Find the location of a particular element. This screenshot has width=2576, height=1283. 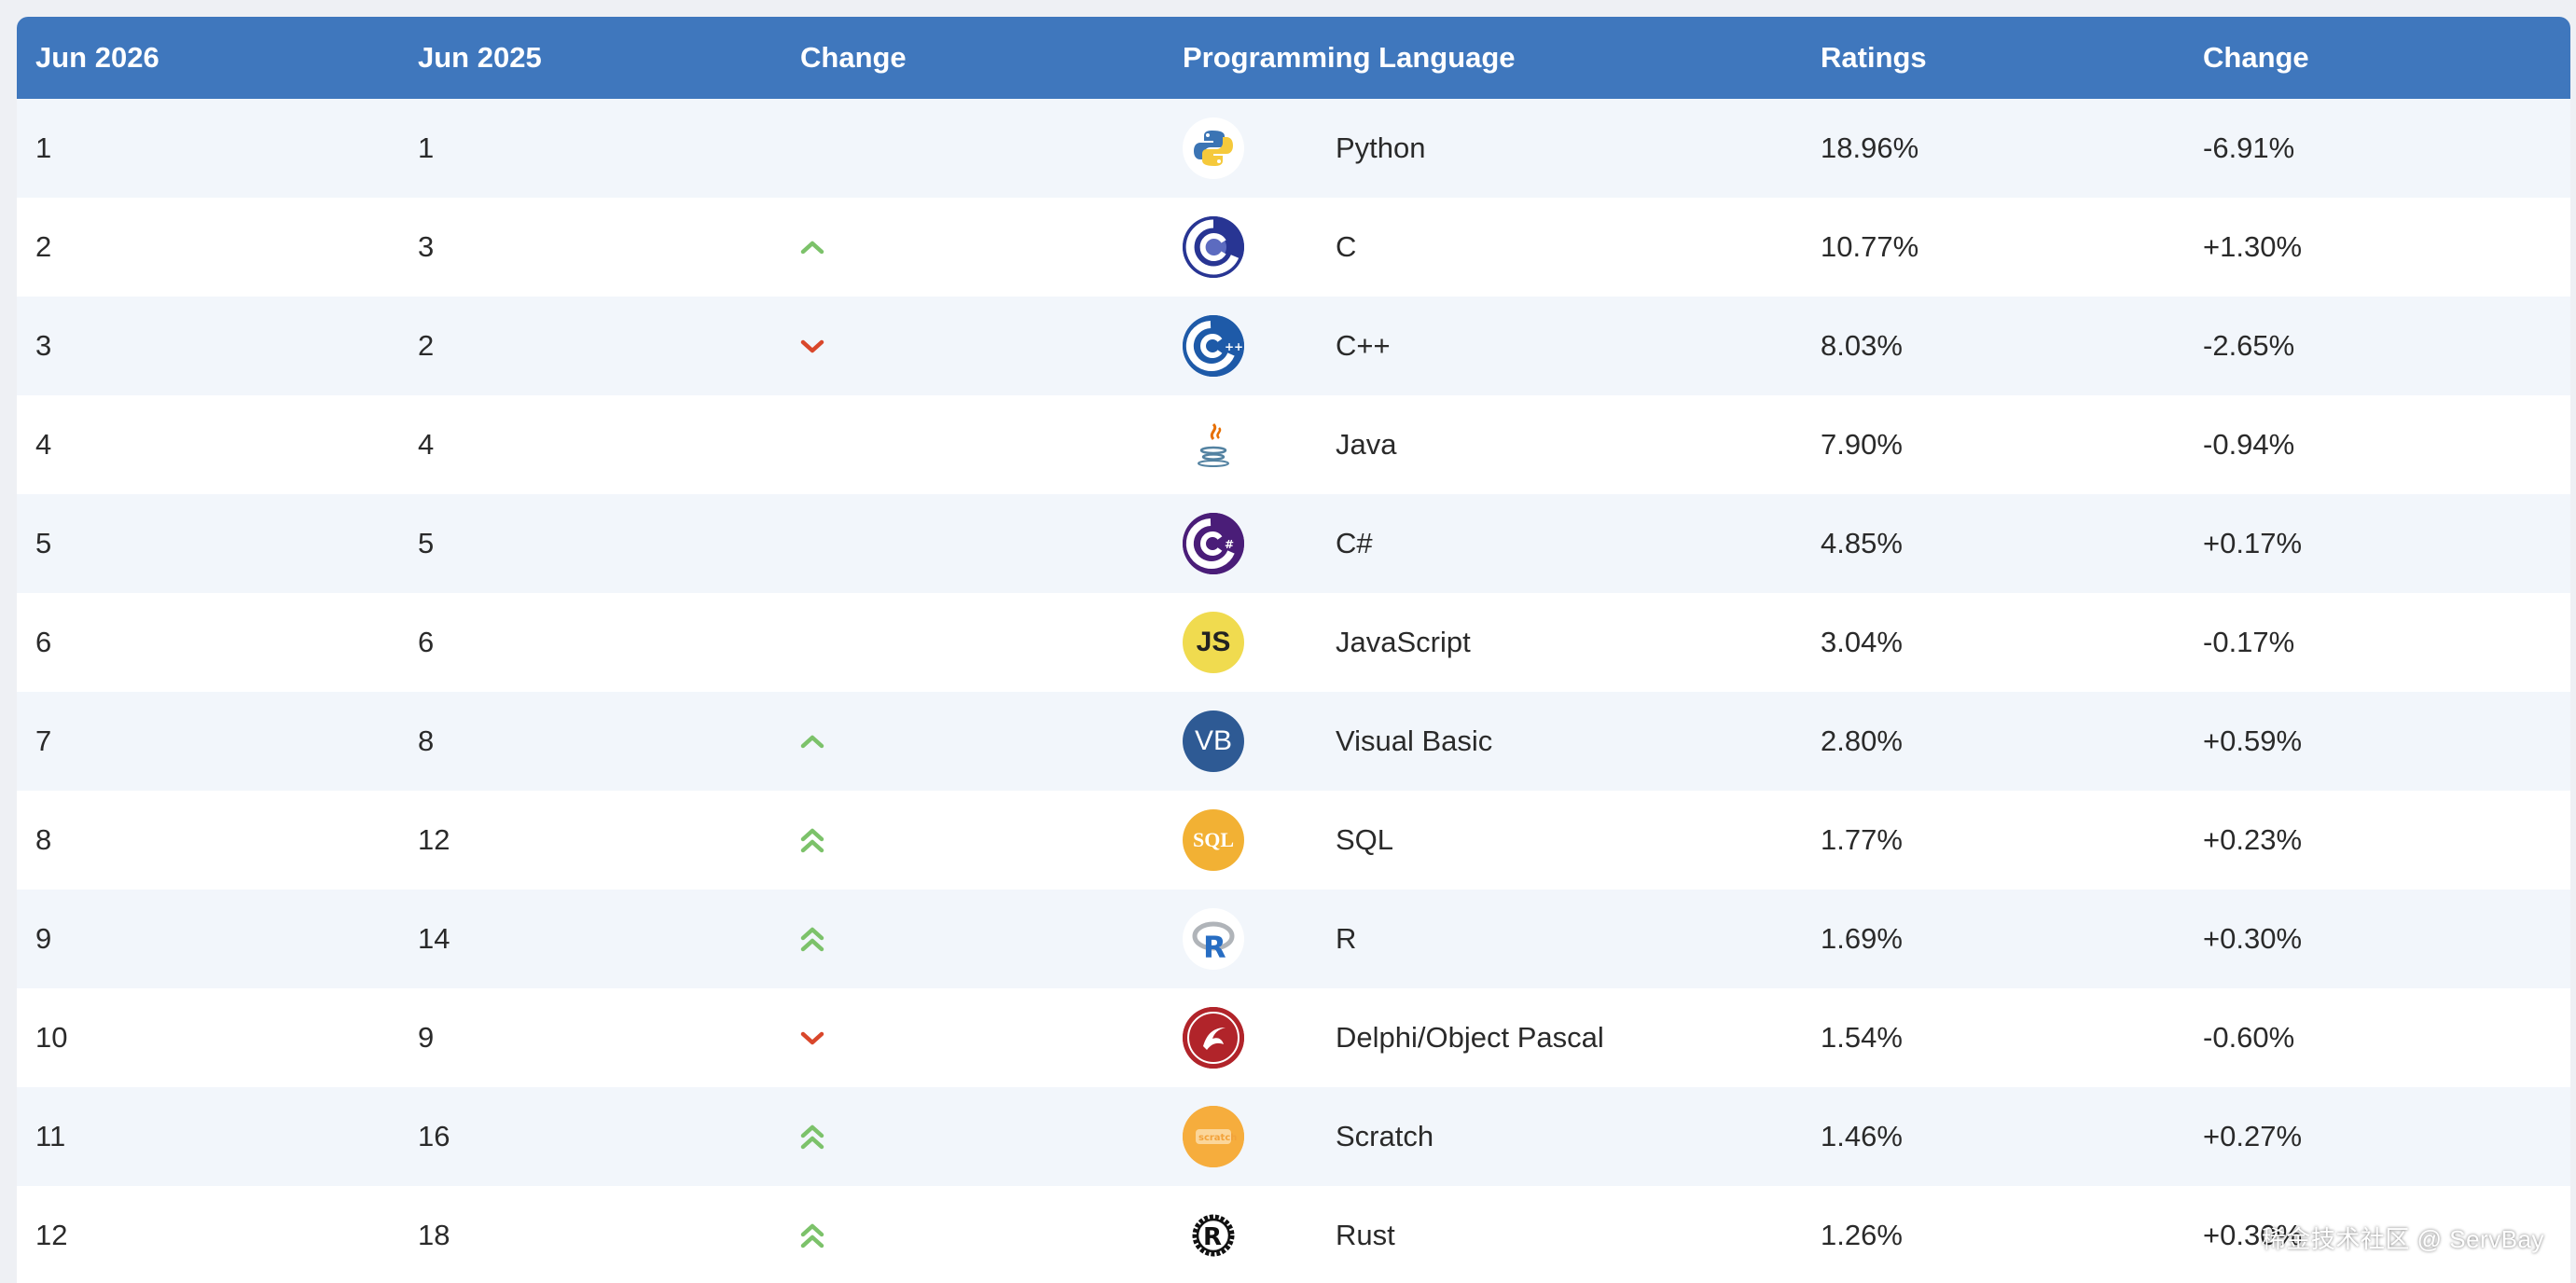

trend-double-up-icon is located at coordinates (812, 1137).